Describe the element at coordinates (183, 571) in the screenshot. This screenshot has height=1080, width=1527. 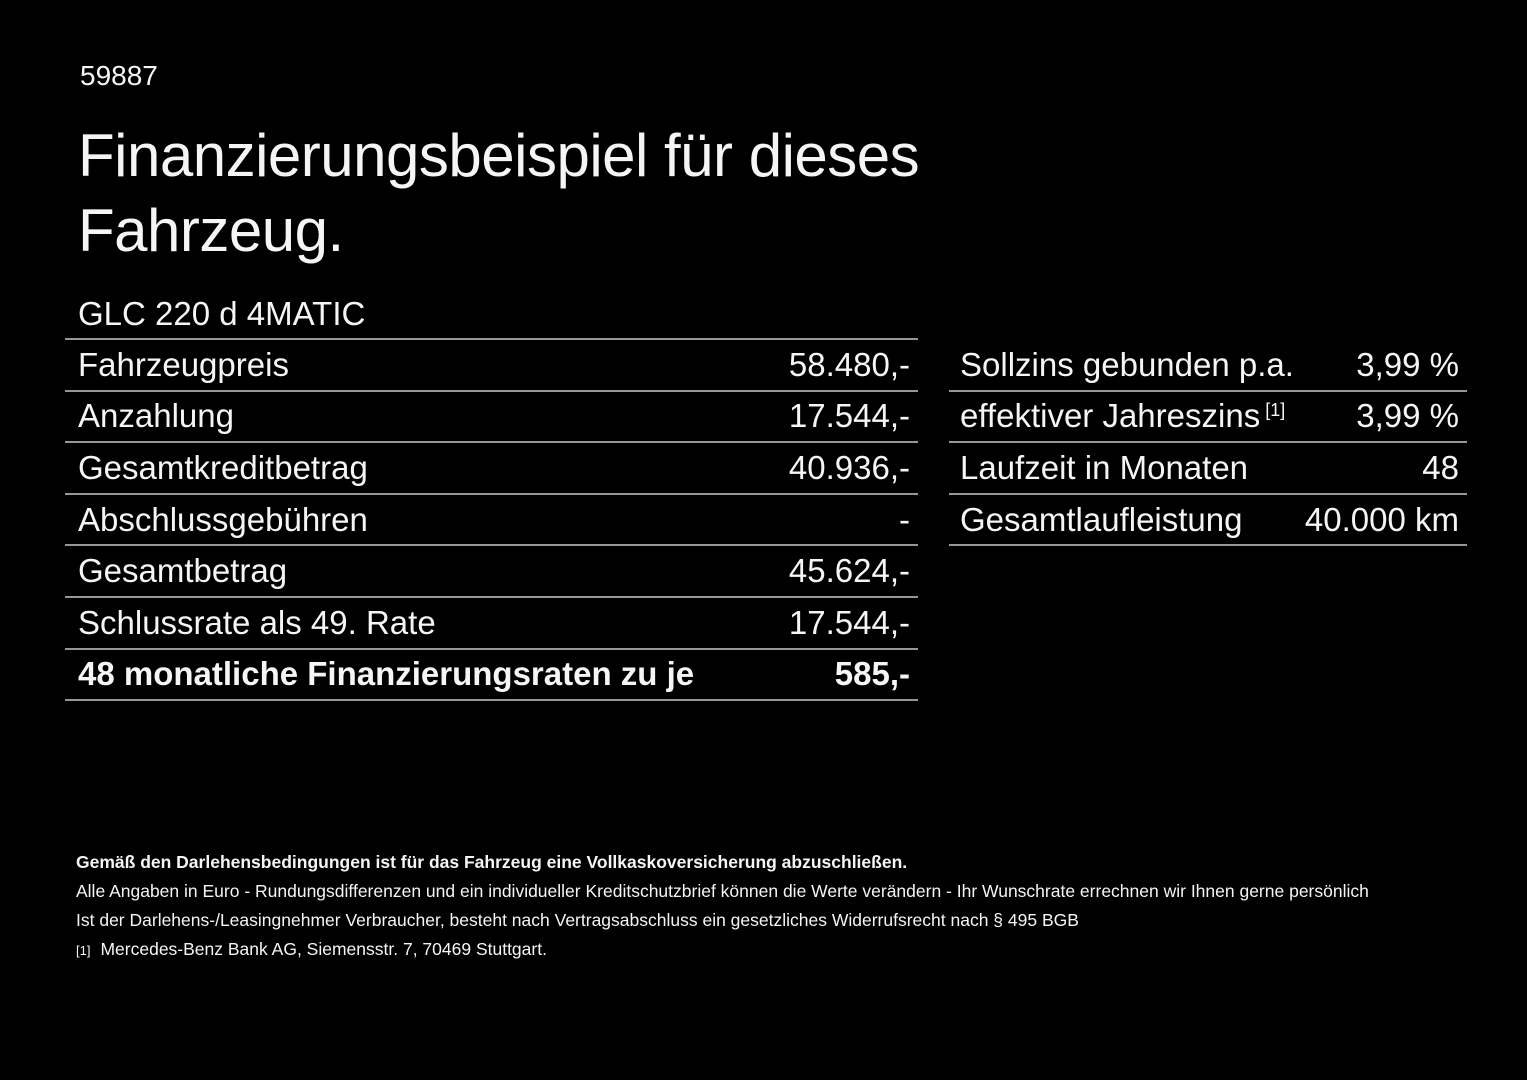
I see `row-label: Gesamtbetrag` at that location.